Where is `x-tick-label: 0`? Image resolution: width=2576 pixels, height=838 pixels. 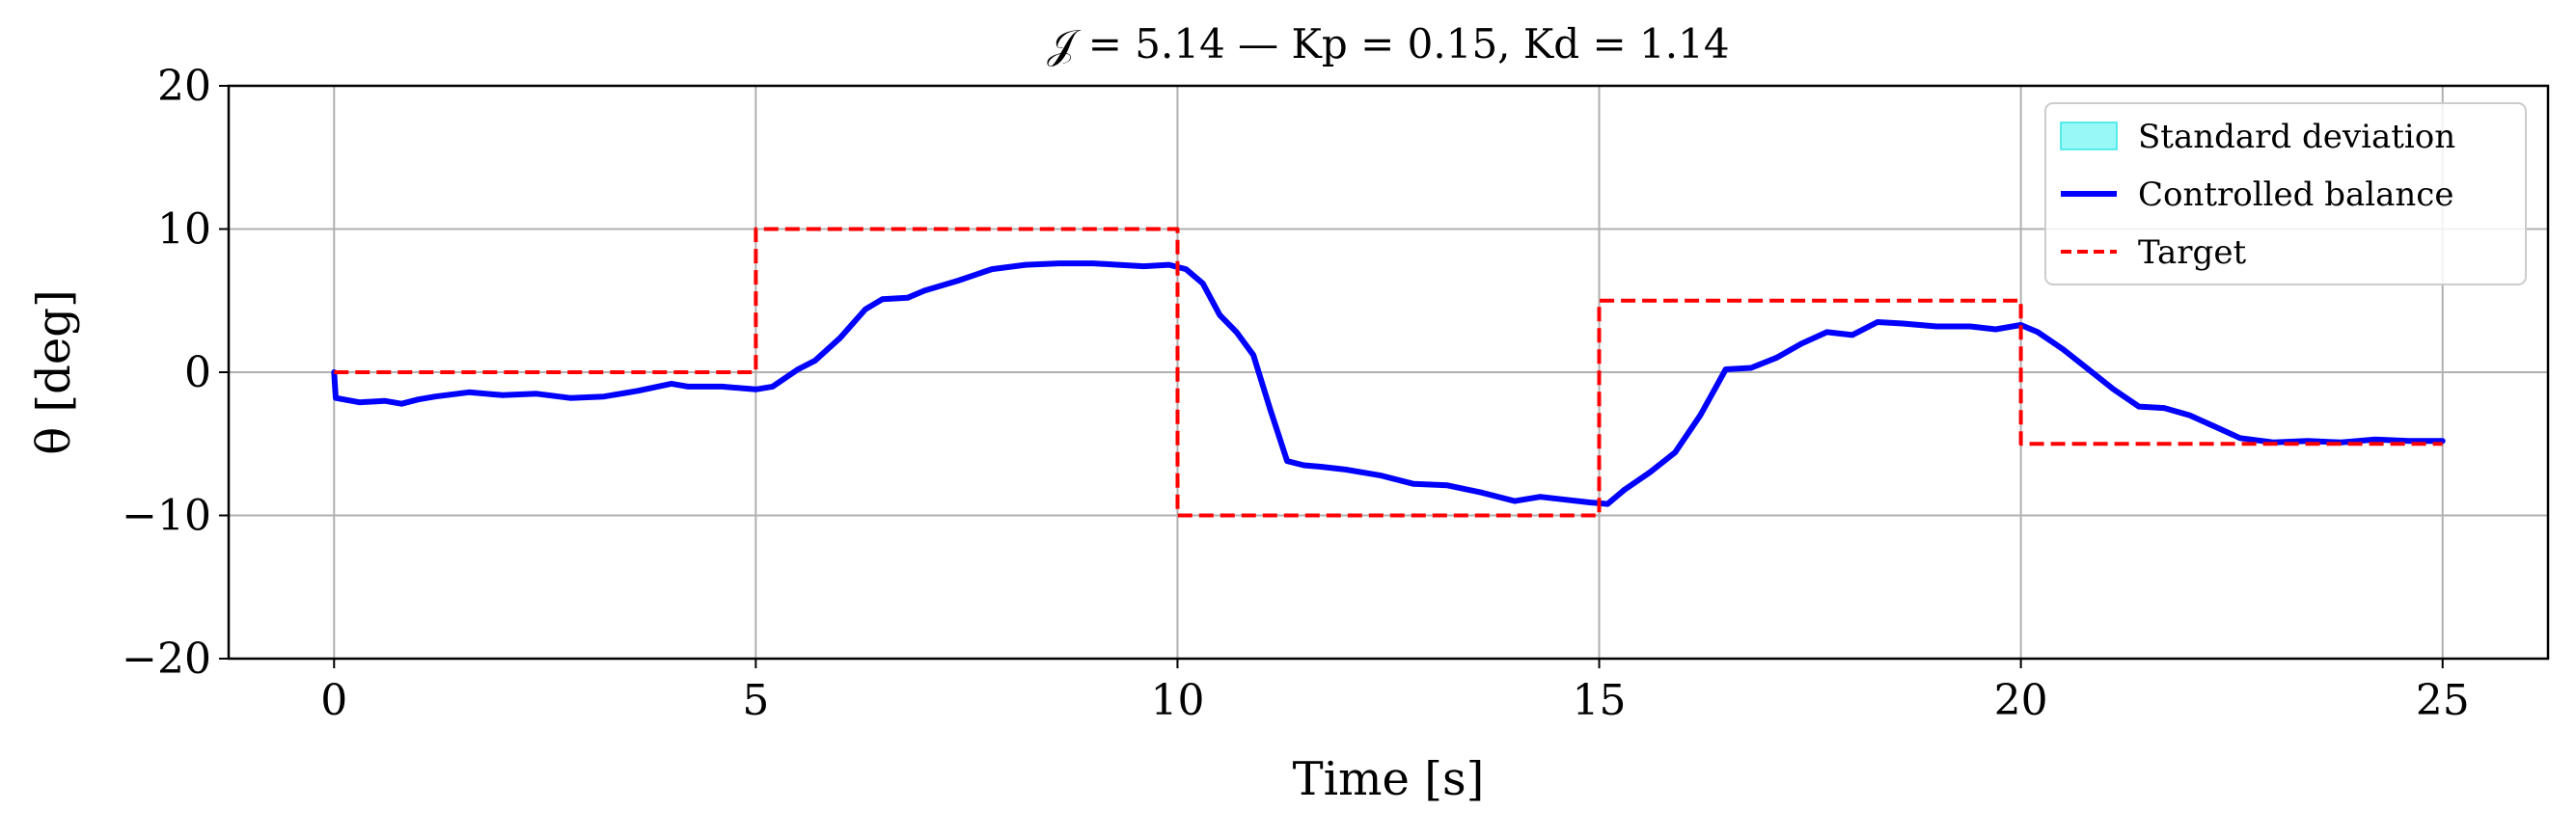 x-tick-label: 0 is located at coordinates (334, 700).